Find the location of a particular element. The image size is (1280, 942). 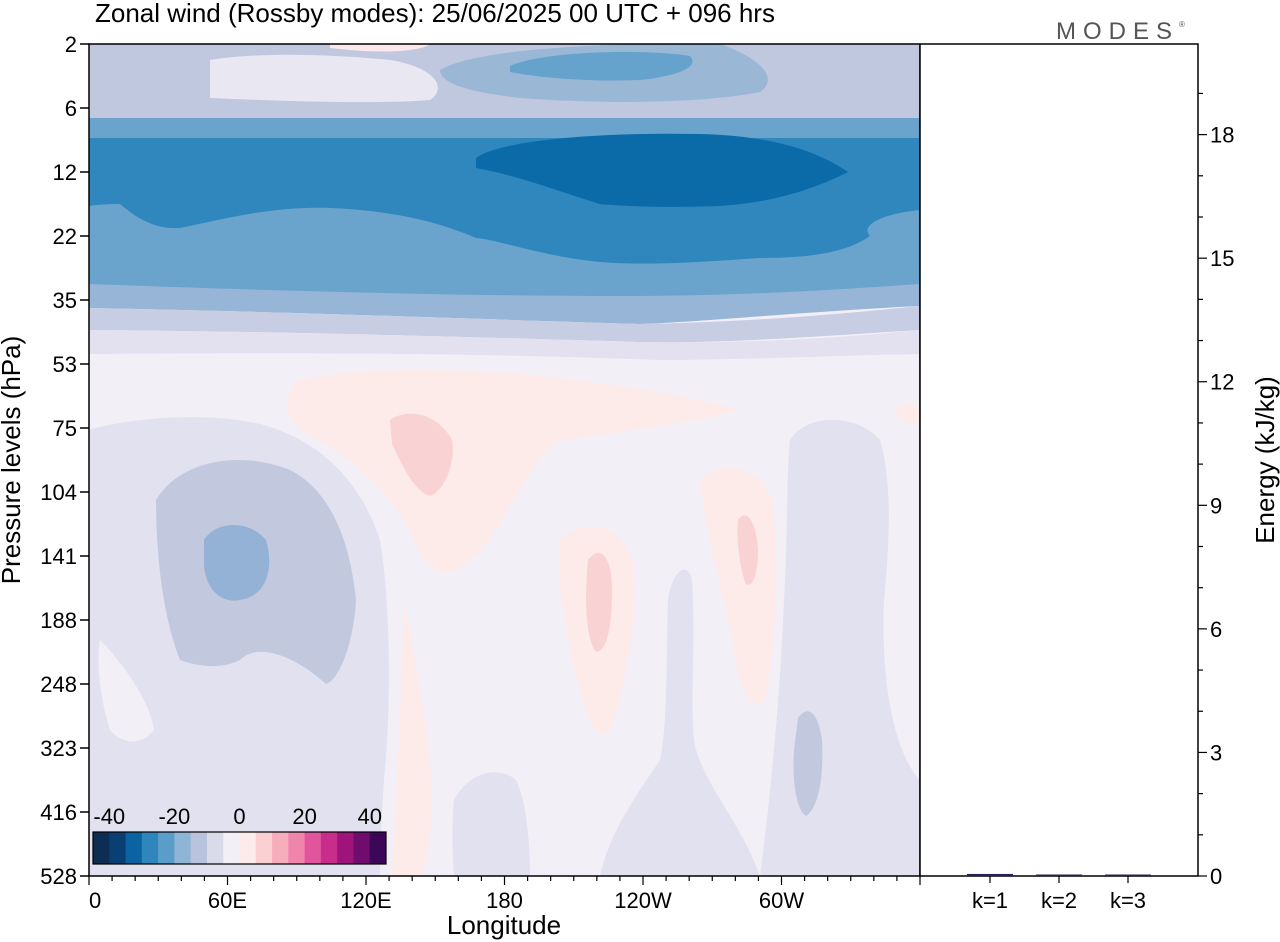

energy-tick-label: 12 is located at coordinates (1222, 382).